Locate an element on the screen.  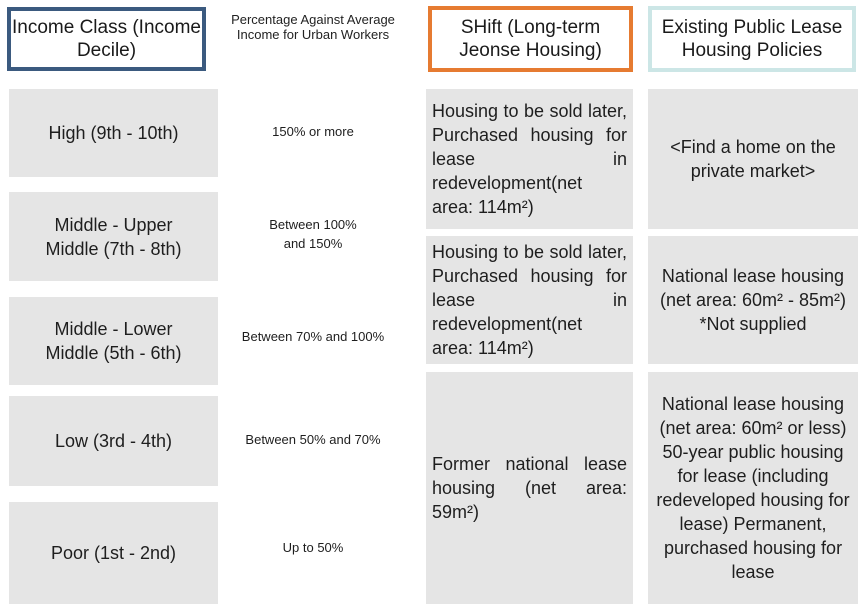
income-class-label: High (9th - 10th) is located at coordinates (113, 133).